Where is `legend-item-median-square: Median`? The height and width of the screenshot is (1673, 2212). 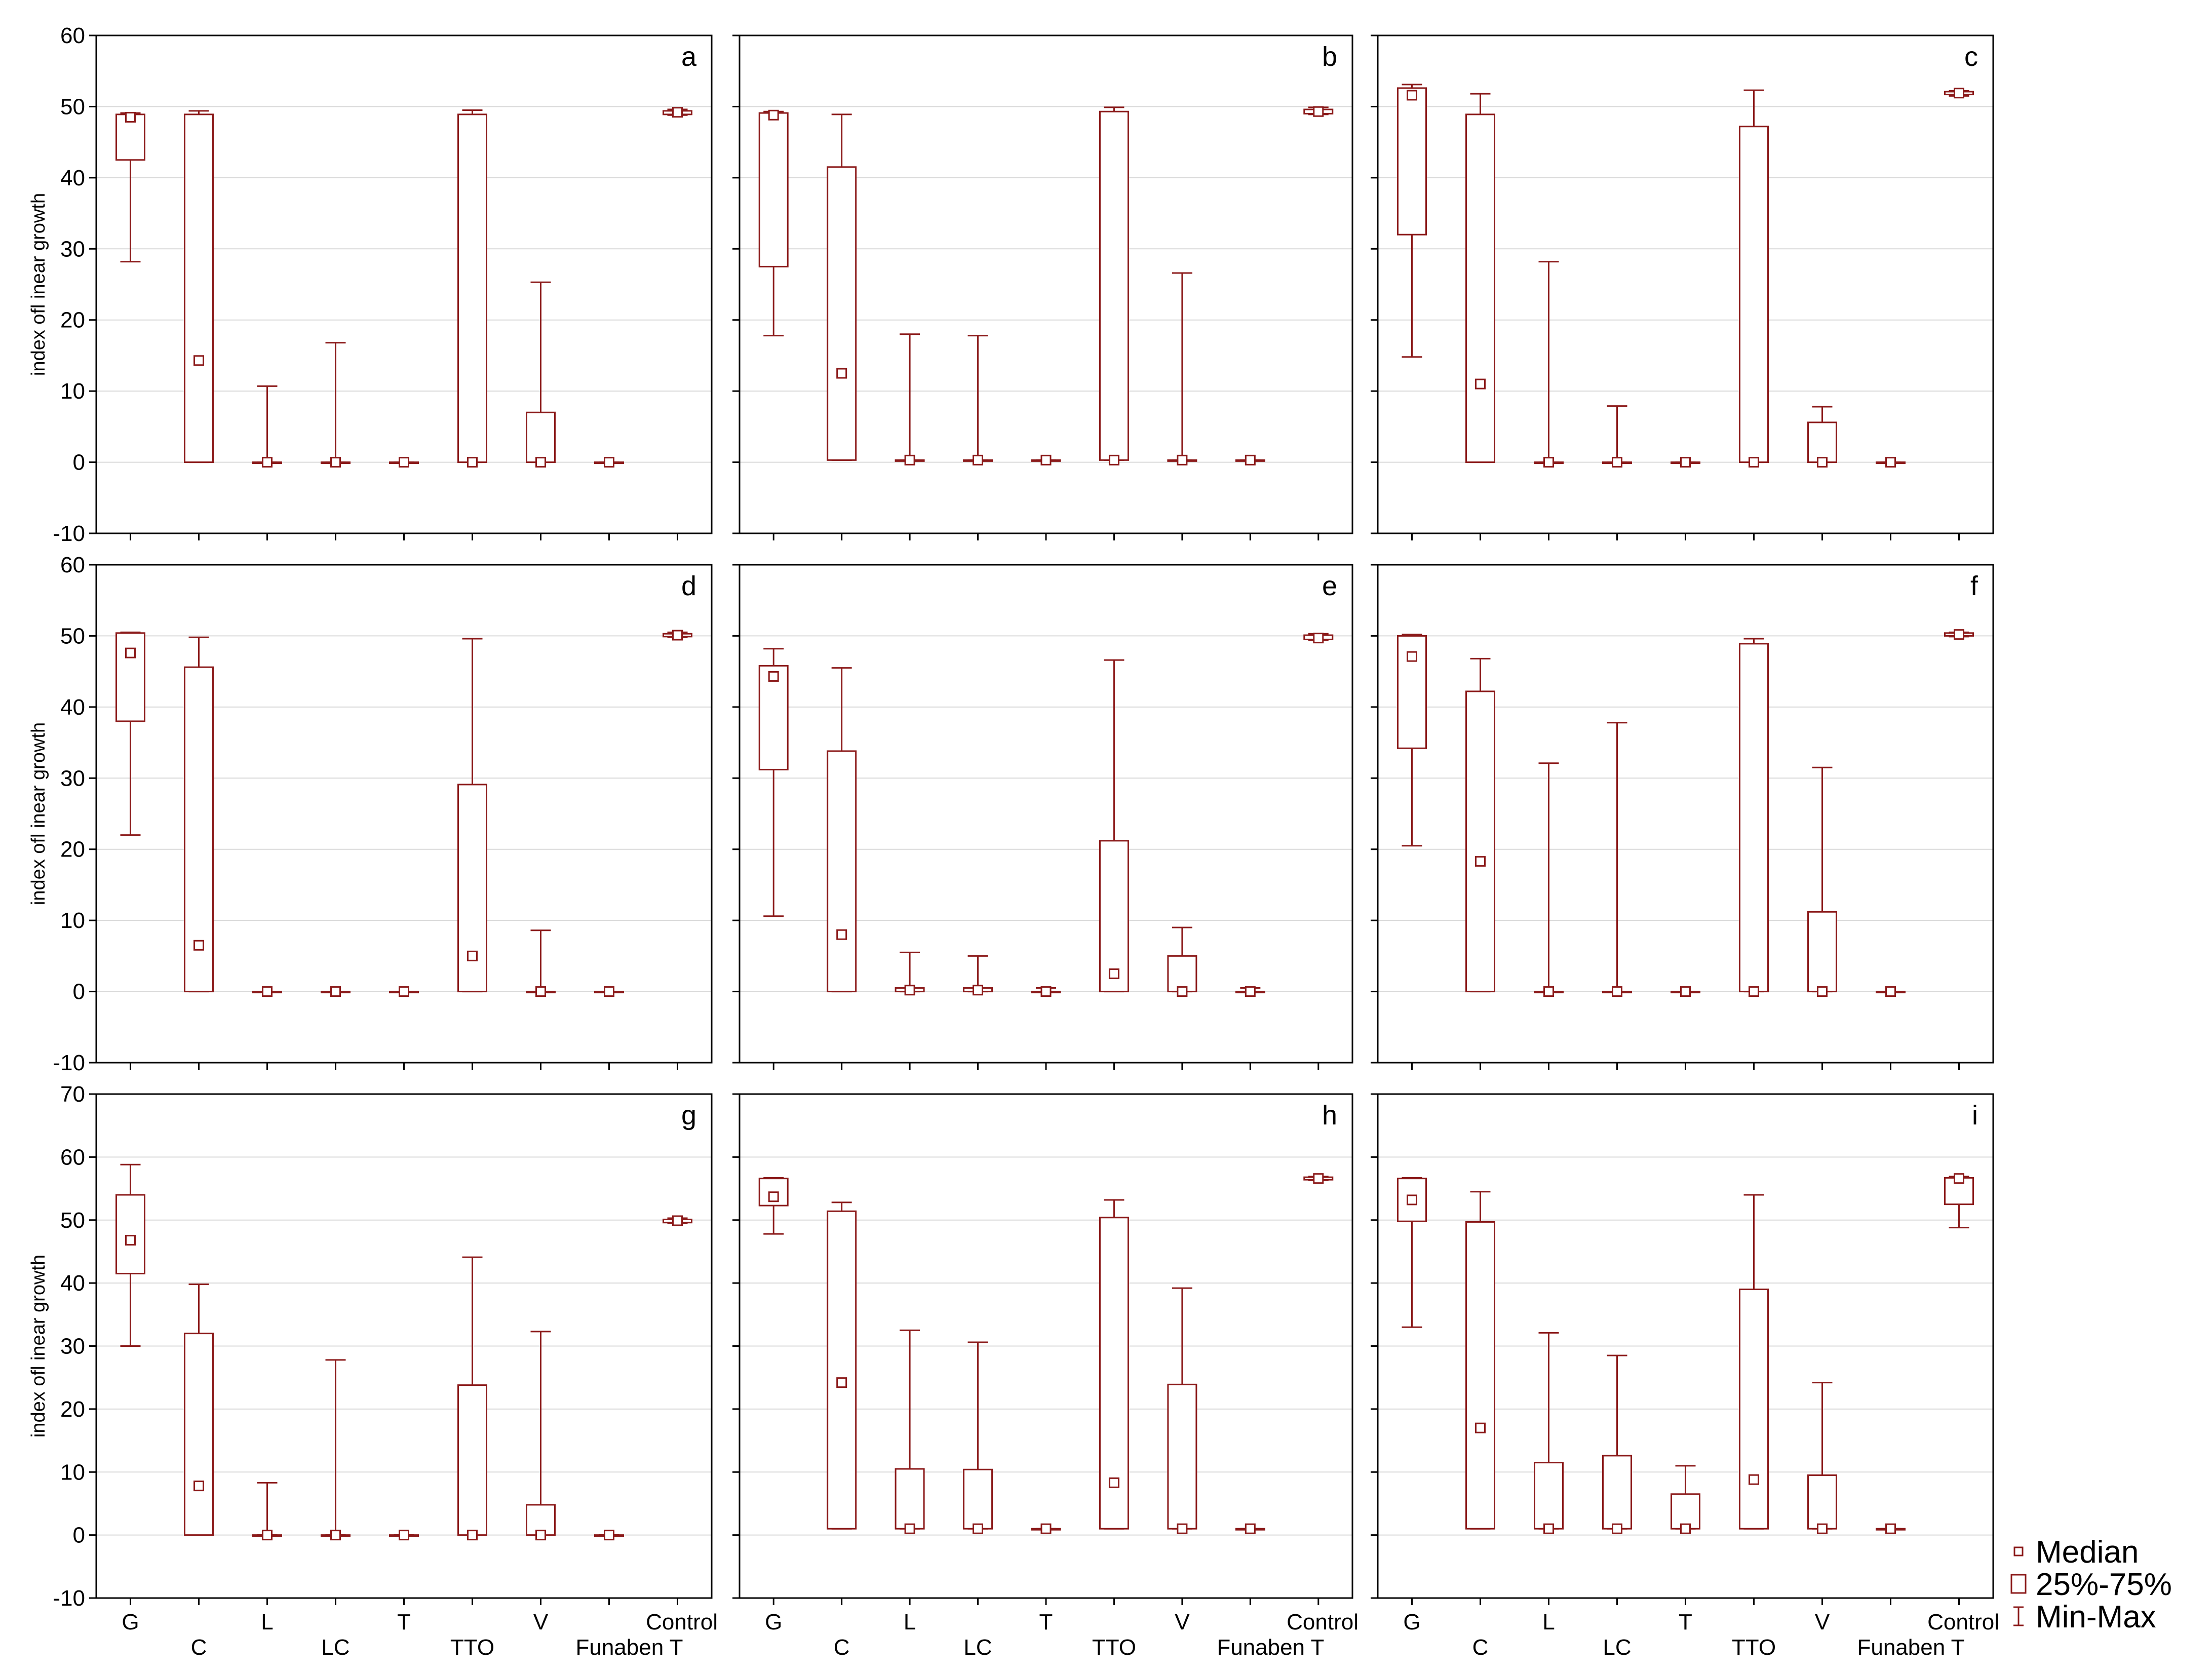
legend-item-median-square: Median is located at coordinates (2076, 1552).